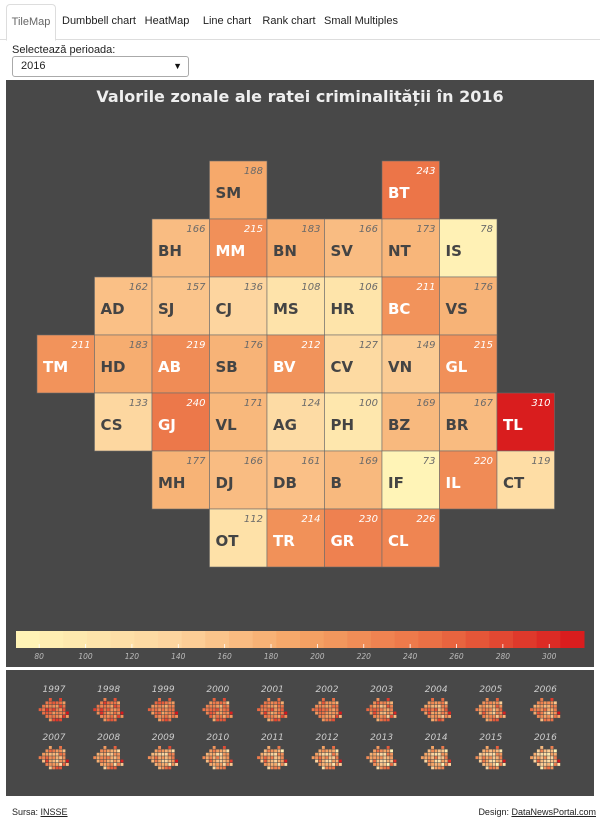 Image resolution: width=600 pixels, height=818 pixels. I want to click on tile-bz: BZ 169, so click(410, 422).